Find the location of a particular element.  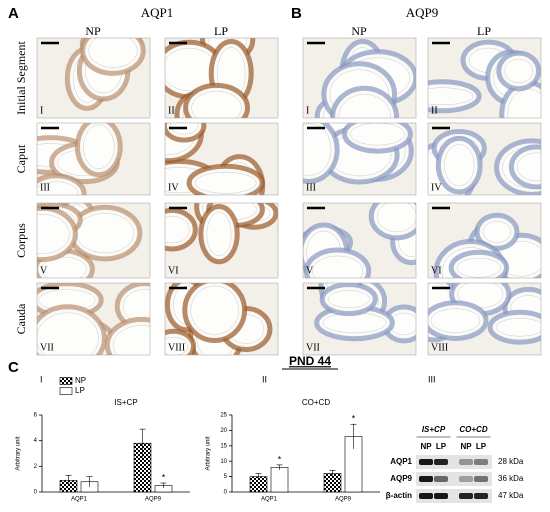

legend-label: NP is located at coordinates (80, 380).